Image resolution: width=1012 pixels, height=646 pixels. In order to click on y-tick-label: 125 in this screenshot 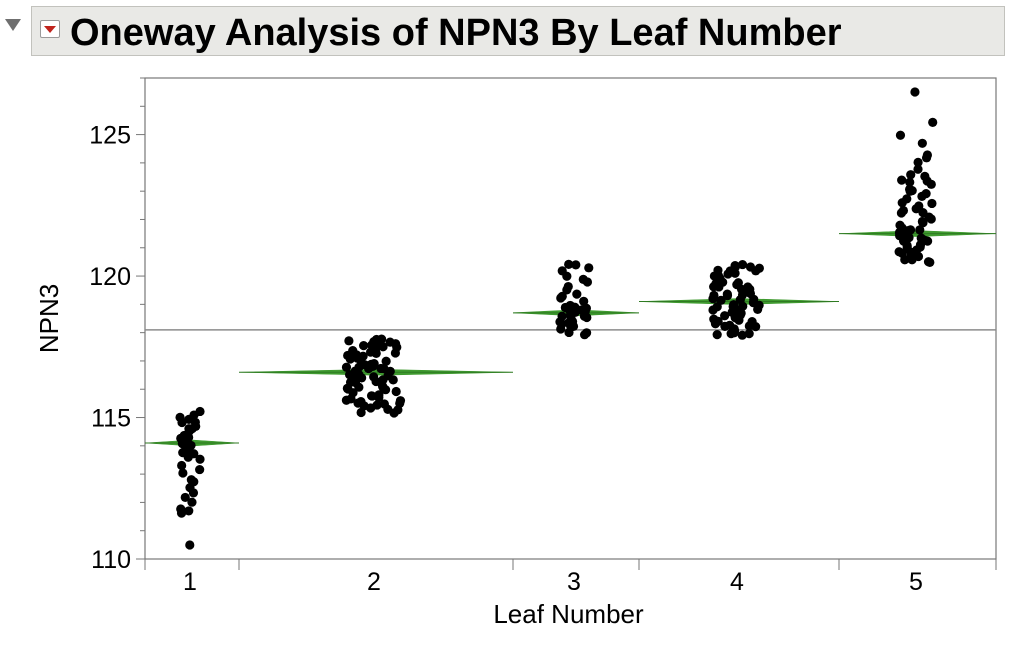, I will do `click(110, 136)`.